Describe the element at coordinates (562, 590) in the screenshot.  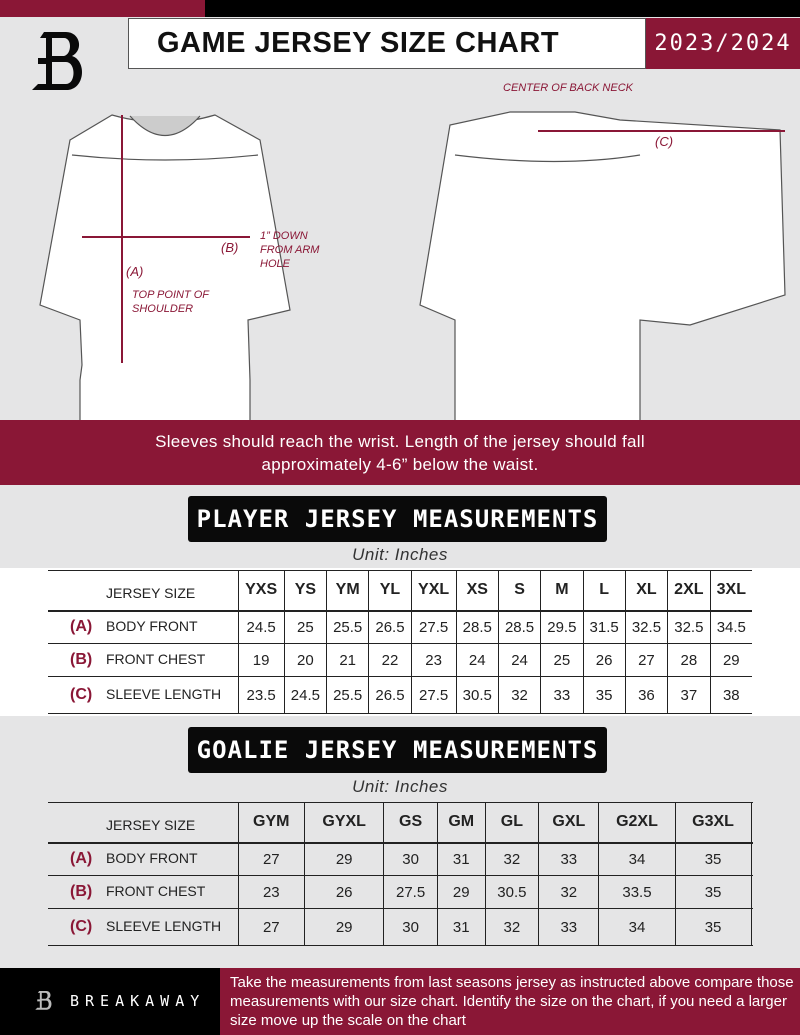
I see `size-header: M` at that location.